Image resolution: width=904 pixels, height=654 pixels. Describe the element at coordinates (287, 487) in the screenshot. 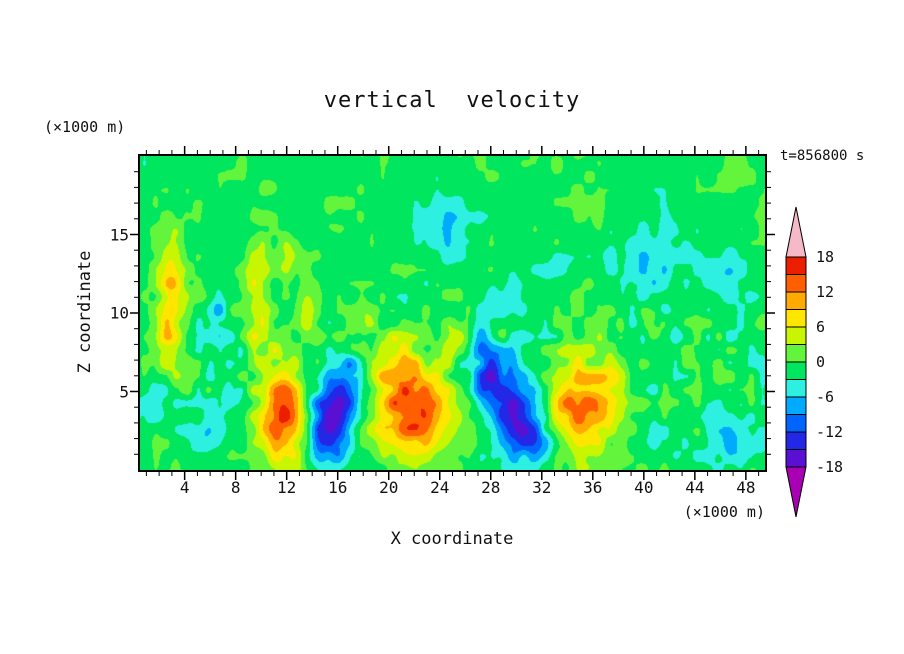

I see `x-tick-label: 12` at that location.